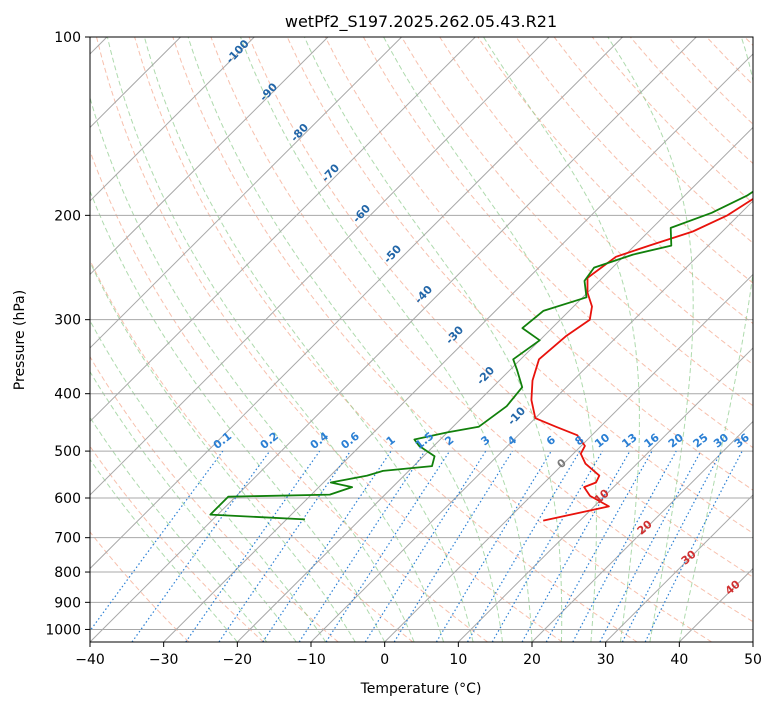 The image size is (775, 708). Describe the element at coordinates (67, 216) in the screenshot. I see `y-tick-label: 200` at that location.